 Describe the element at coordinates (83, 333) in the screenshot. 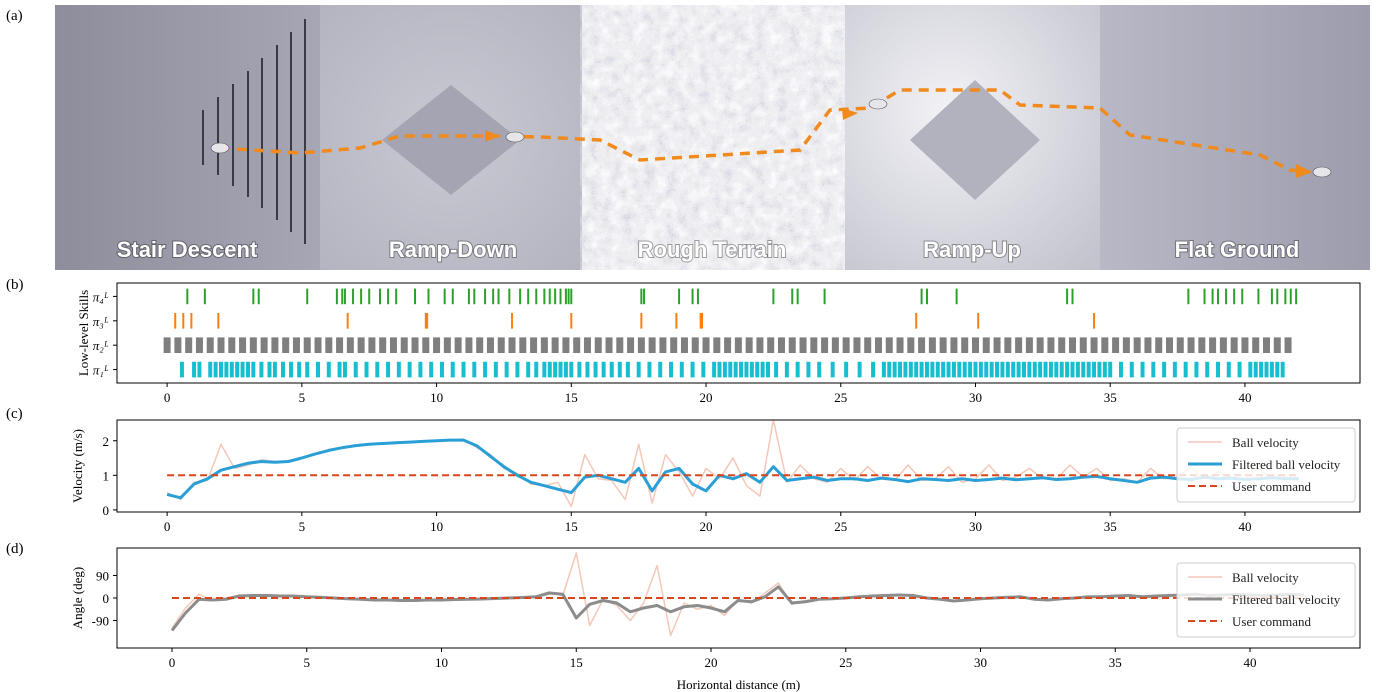

I see `y-axis-label: Low-level Skills` at that location.